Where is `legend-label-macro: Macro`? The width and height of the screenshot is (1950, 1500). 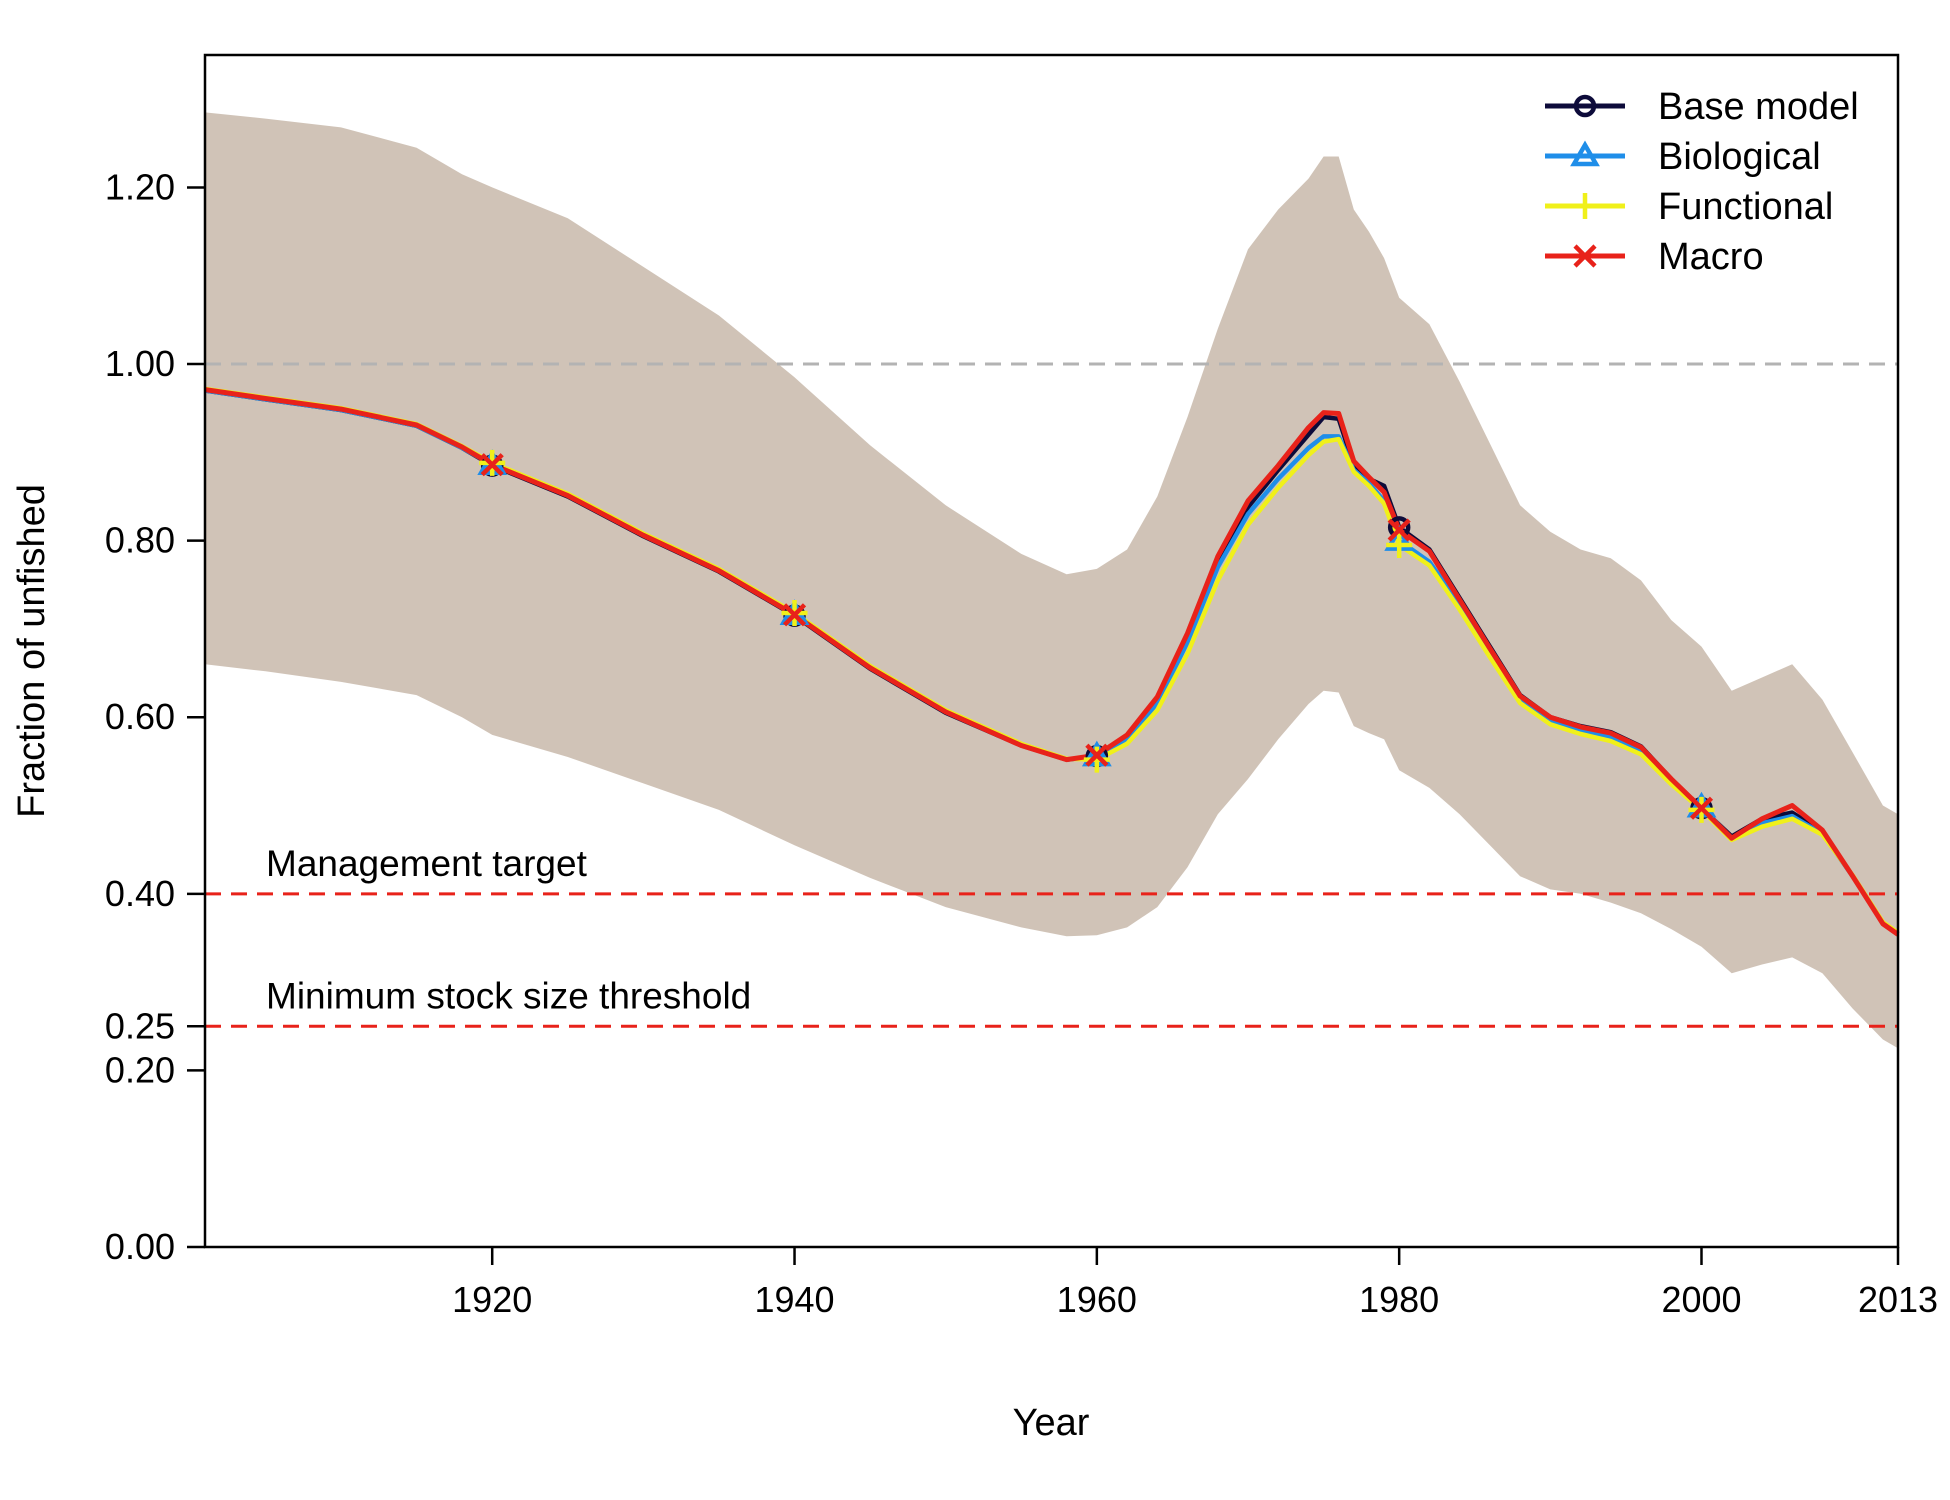 legend-label-macro: Macro is located at coordinates (1711, 257).